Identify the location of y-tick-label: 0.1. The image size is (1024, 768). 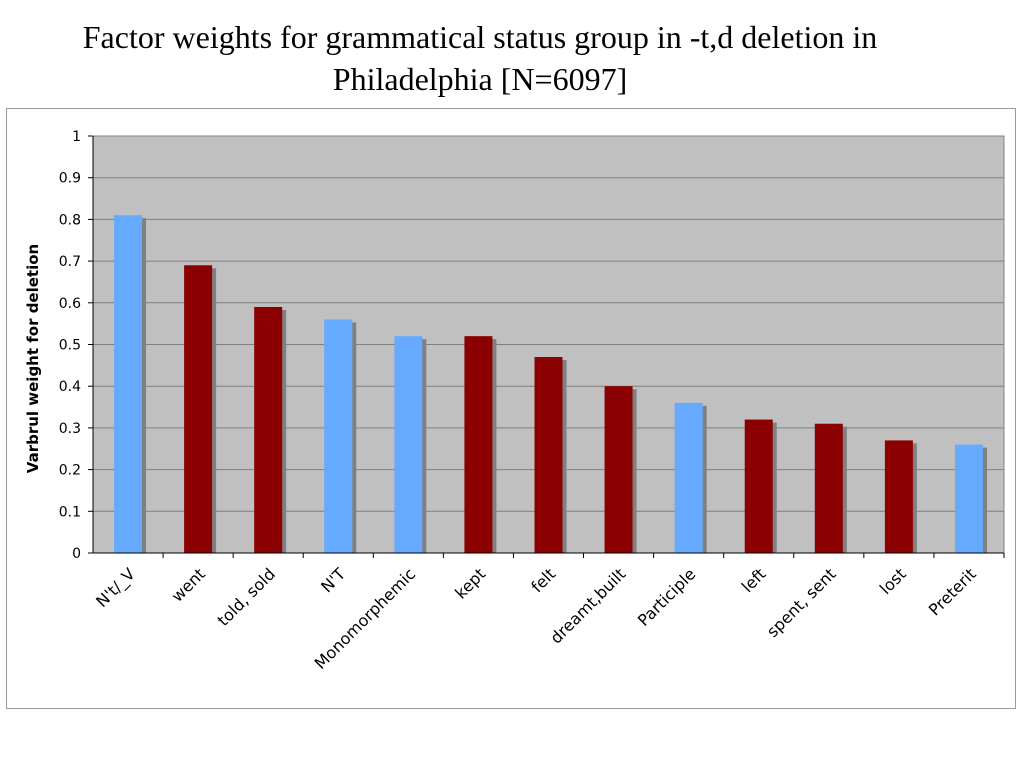
(70, 512).